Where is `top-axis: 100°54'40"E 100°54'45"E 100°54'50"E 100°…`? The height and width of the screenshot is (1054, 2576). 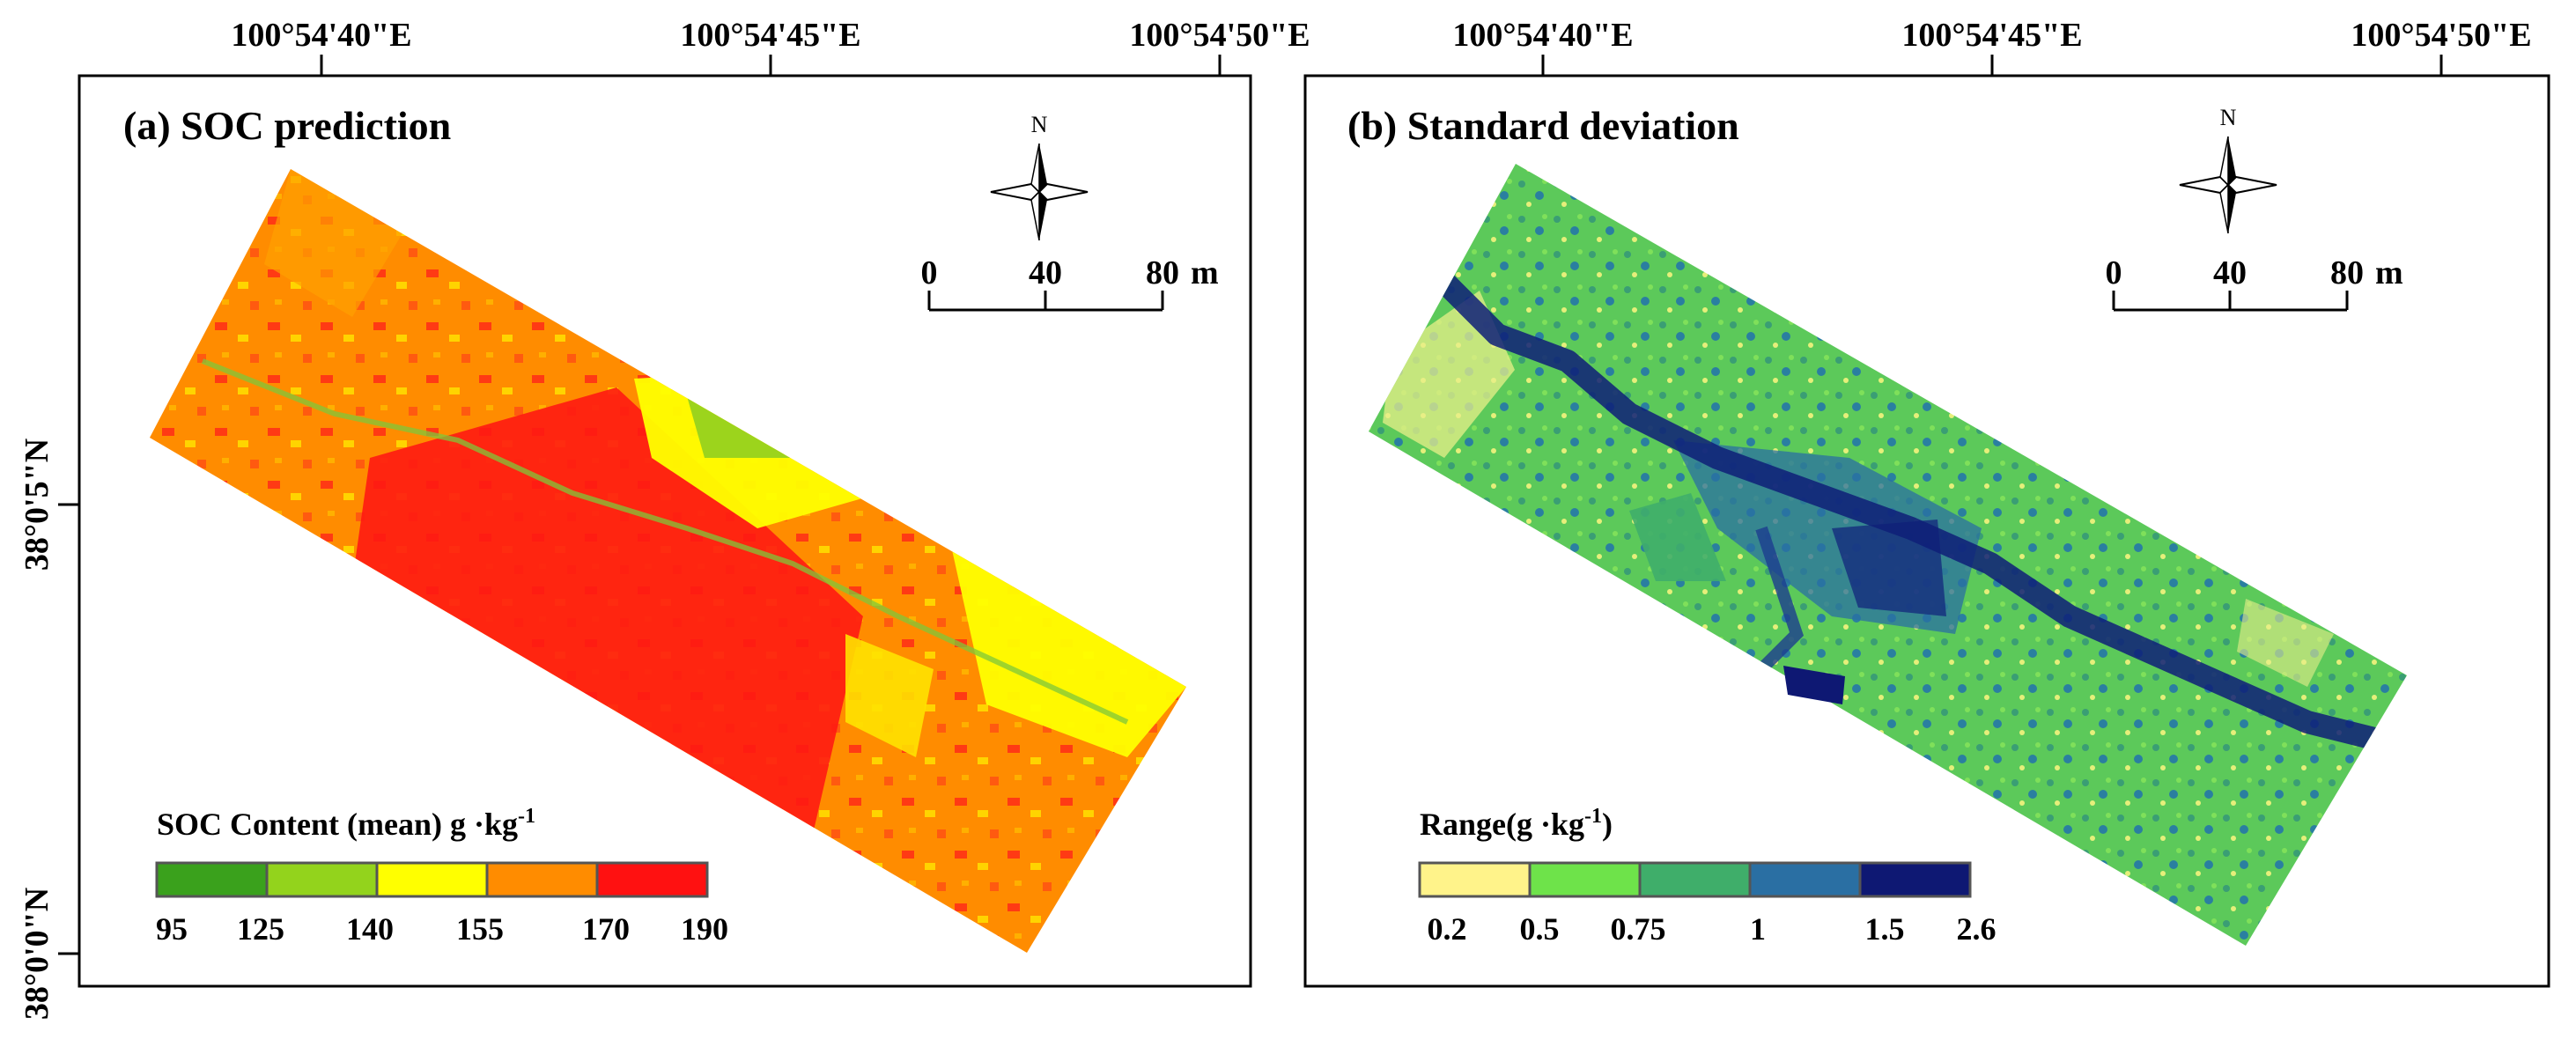
top-axis: 100°54'40"E 100°54'45"E 100°54'50"E 100°… is located at coordinates (1381, 46).